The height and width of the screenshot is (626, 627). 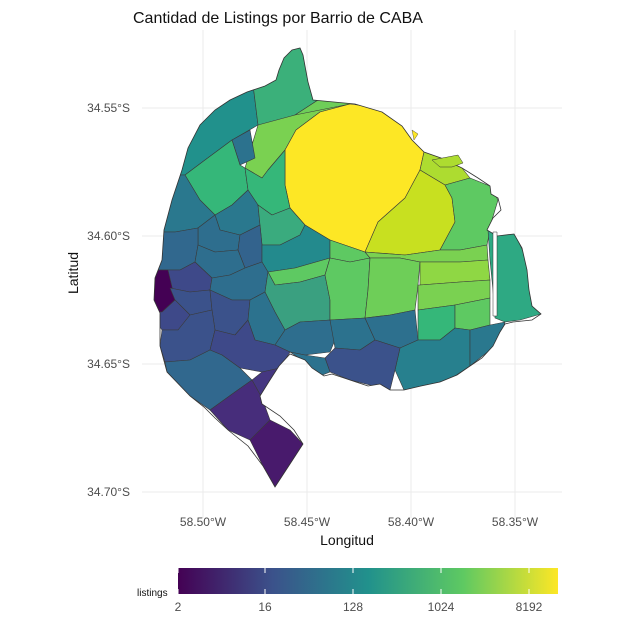 I want to click on legend-colorbar, so click(x=368, y=581).